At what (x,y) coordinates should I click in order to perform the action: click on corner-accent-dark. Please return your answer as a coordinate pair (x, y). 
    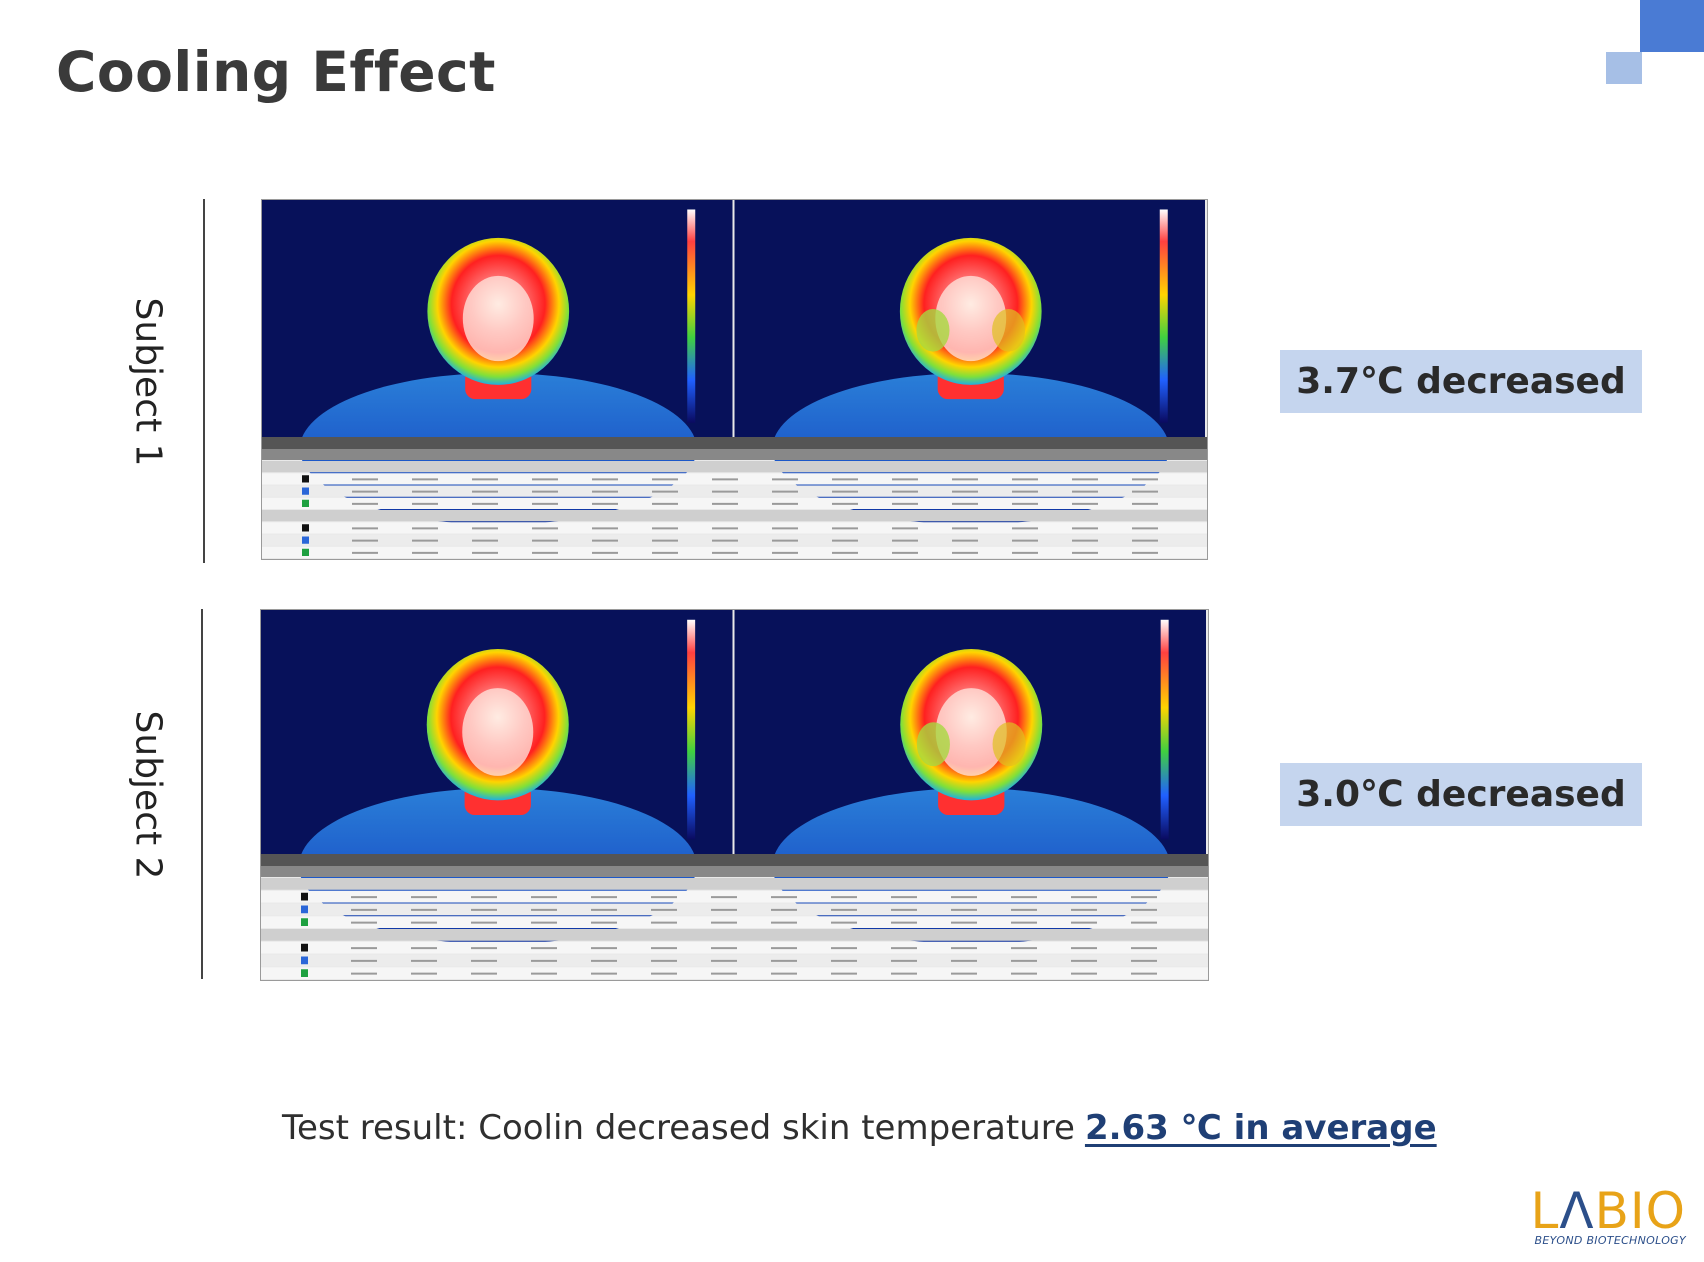
    Looking at the image, I should click on (1672, 26).